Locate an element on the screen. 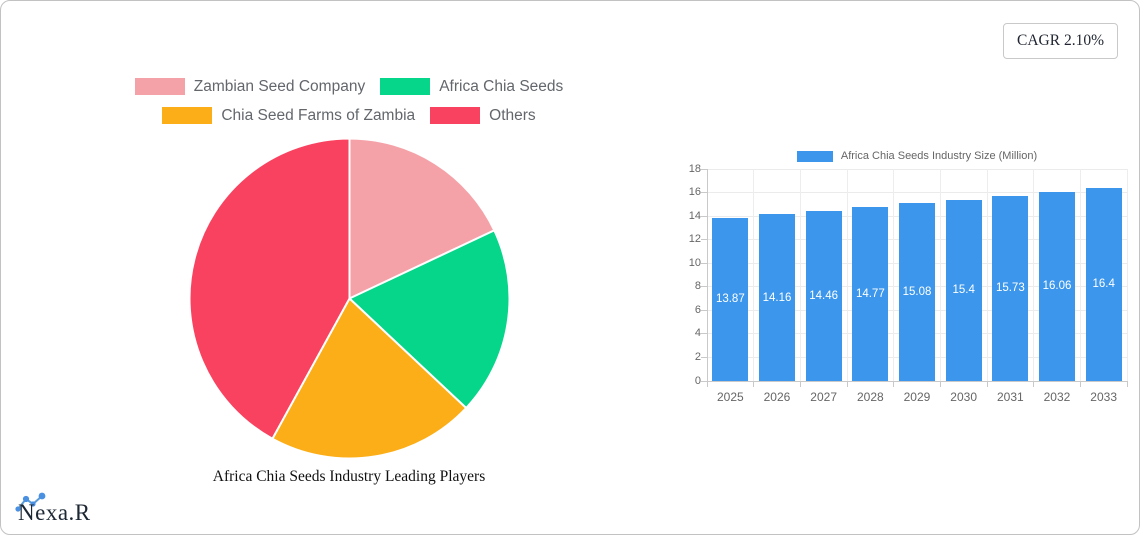  legend-label: Zambian Seed Company is located at coordinates (279, 86).